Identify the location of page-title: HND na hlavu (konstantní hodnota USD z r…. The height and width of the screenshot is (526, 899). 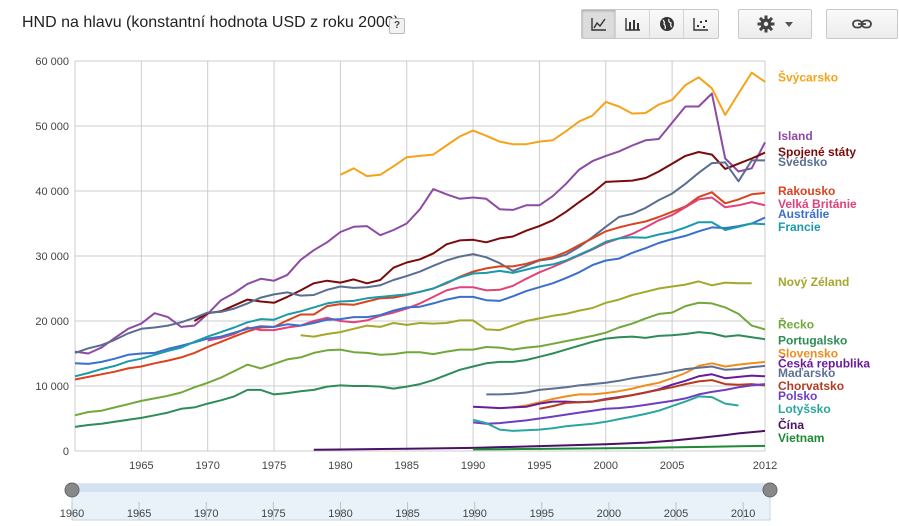
(211, 22).